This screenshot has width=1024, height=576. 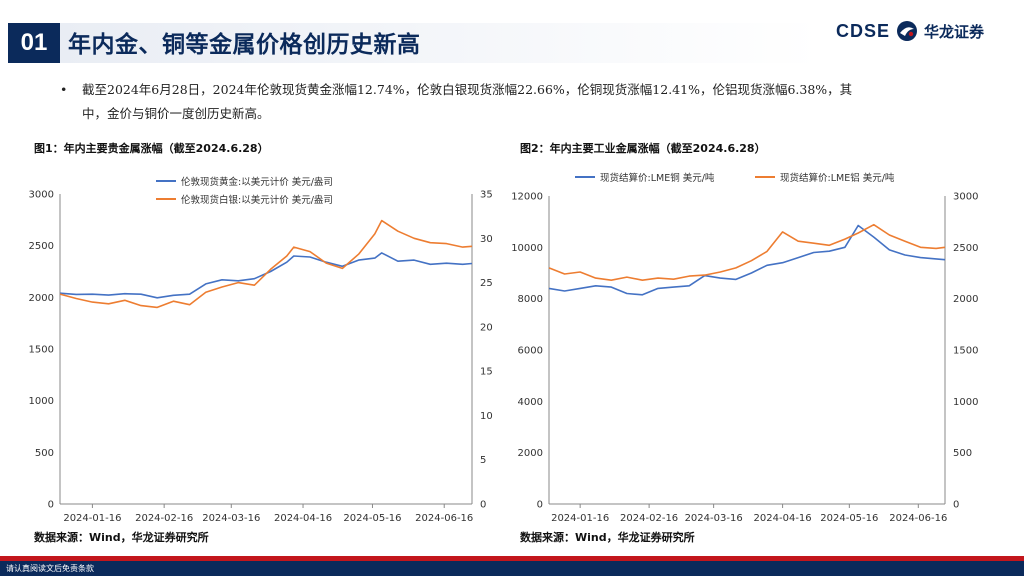 I want to click on legend-label-0: 现货结算价:LME铜 美元/吨, so click(x=657, y=178).